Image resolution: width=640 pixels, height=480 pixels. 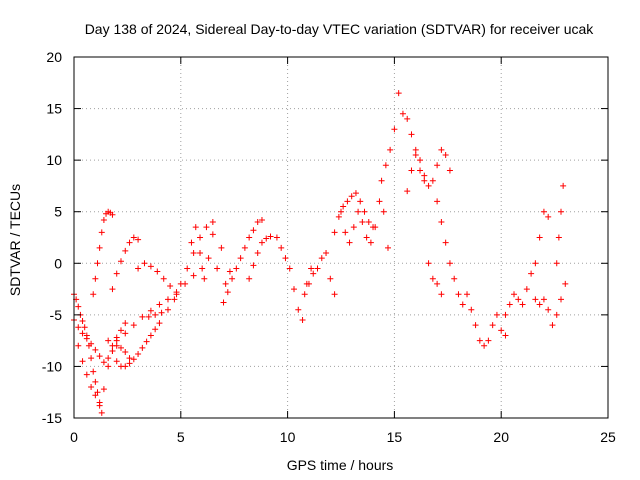 I want to click on series-arc-early-c, so click(x=104, y=374).